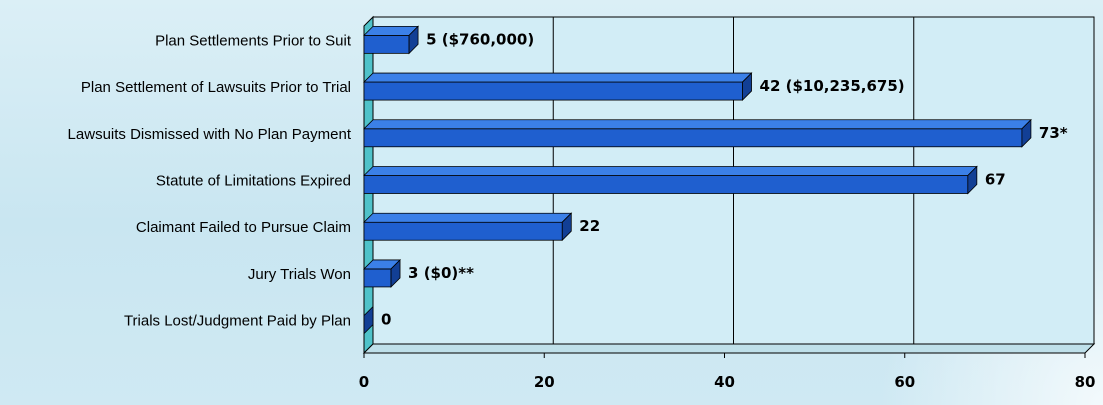  Describe the element at coordinates (253, 181) in the screenshot. I see `category-label: Statute of Limitations Expired` at that location.